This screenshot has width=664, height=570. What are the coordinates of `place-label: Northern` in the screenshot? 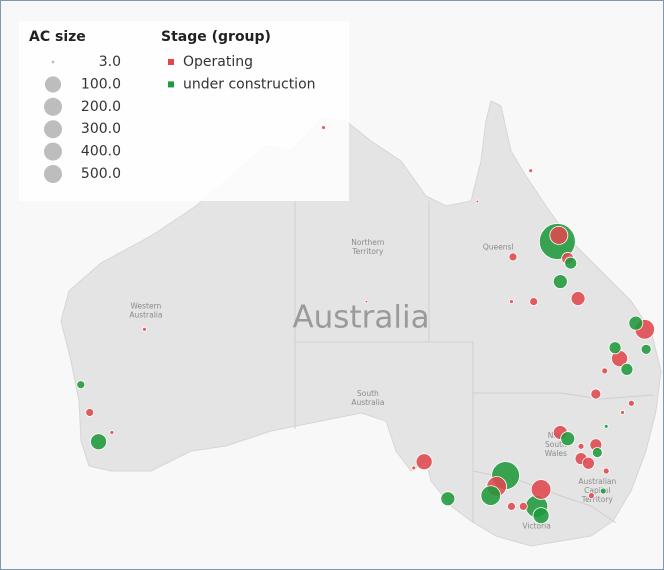 It's located at (368, 242).